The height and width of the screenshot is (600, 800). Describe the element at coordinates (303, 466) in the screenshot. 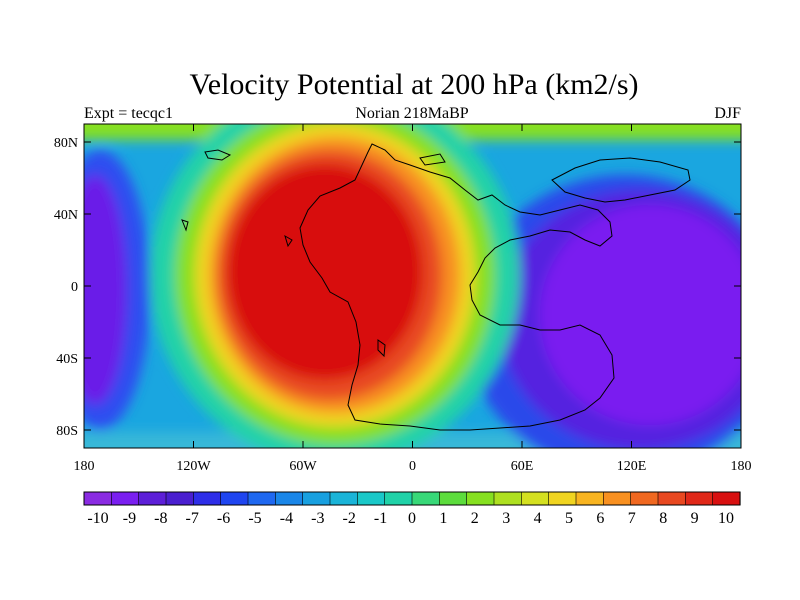

I see `x-tick-label: 60W` at that location.